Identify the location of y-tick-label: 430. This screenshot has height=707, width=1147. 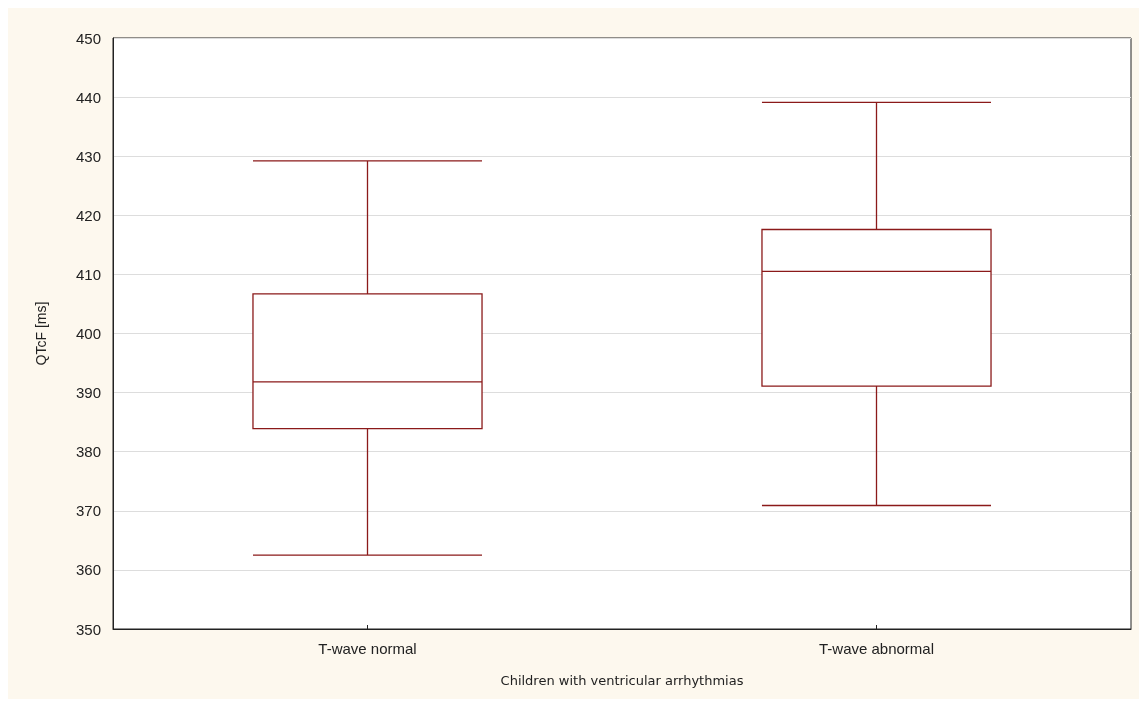
(88, 156).